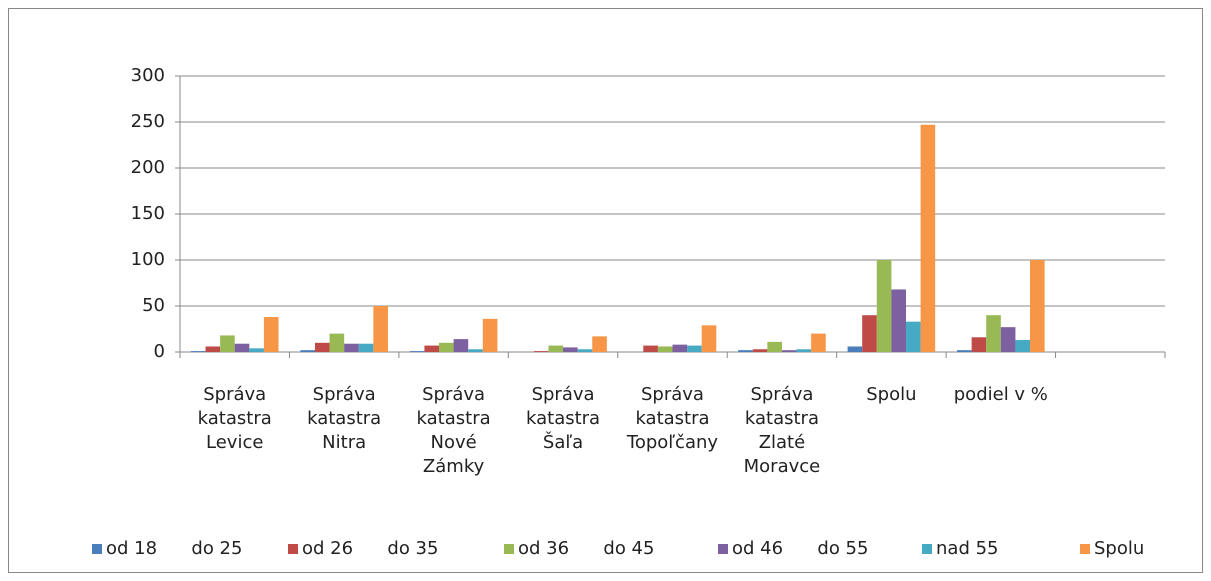 The width and height of the screenshot is (1211, 581). I want to click on y-tick-label: 250, so click(148, 121).